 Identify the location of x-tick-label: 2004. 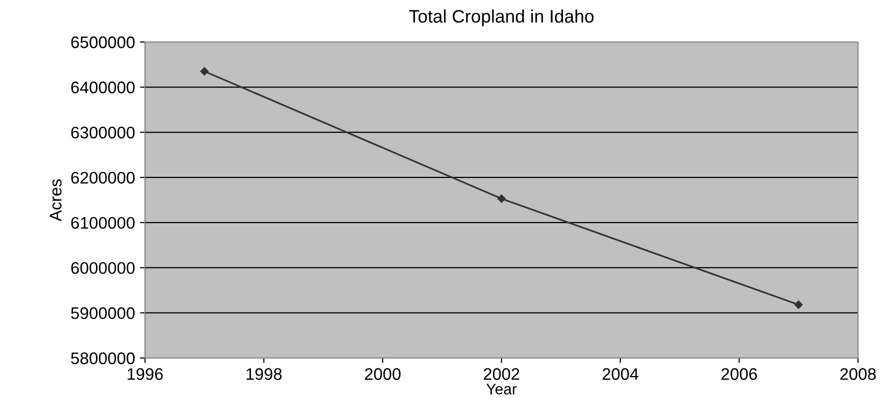
(620, 374).